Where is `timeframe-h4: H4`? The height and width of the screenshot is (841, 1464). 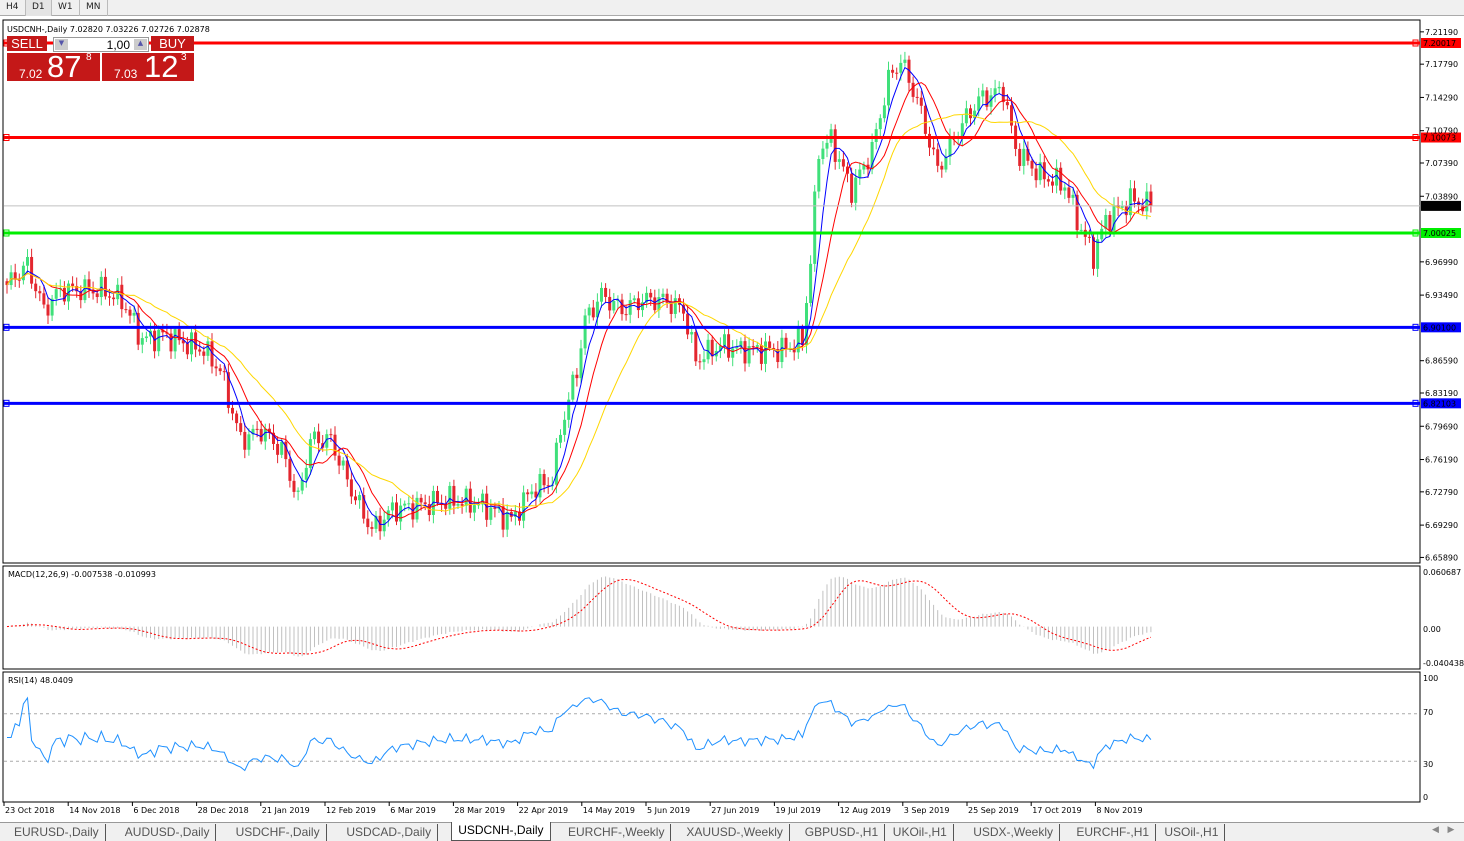
timeframe-h4: H4 is located at coordinates (13, 8).